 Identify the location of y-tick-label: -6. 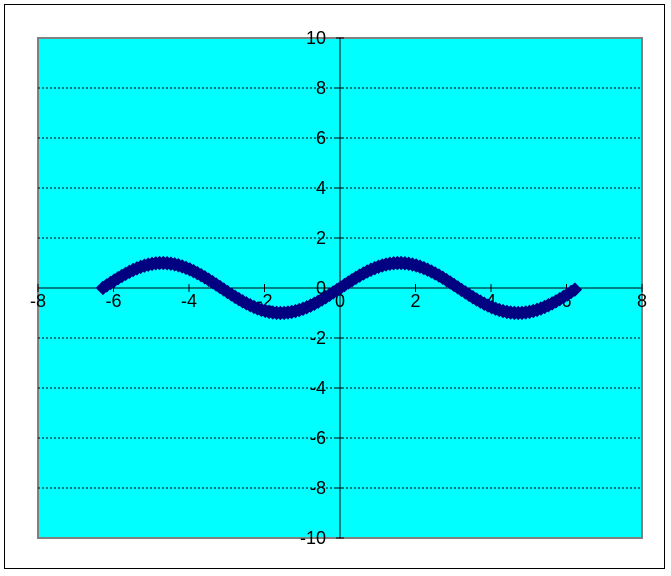
(318, 438).